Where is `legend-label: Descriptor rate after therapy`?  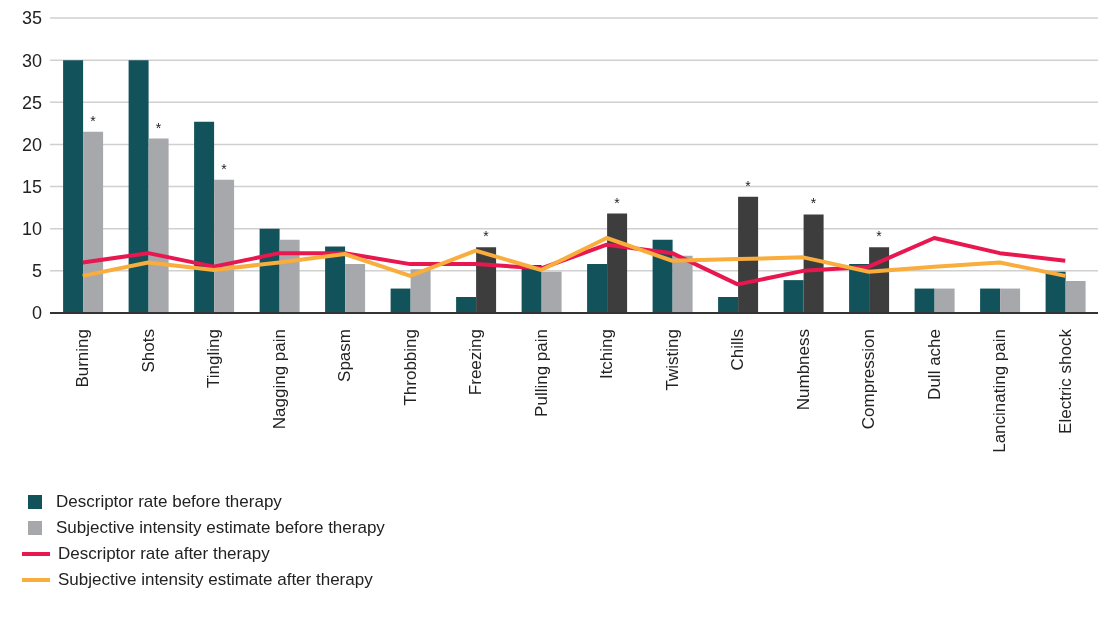
legend-label: Descriptor rate after therapy is located at coordinates (164, 554).